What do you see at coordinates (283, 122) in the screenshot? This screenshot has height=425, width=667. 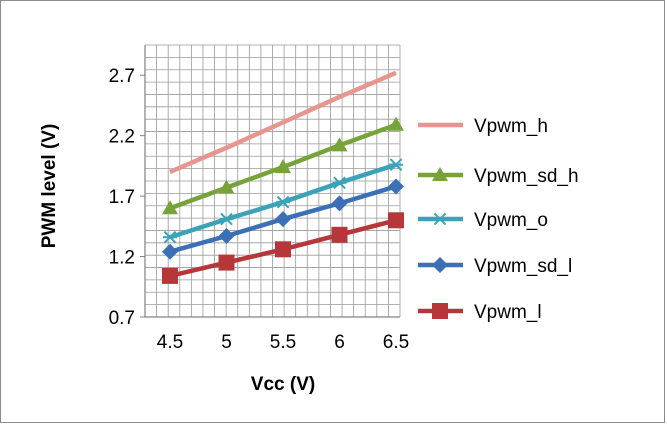 I see `series-line-Vpwm_h` at bounding box center [283, 122].